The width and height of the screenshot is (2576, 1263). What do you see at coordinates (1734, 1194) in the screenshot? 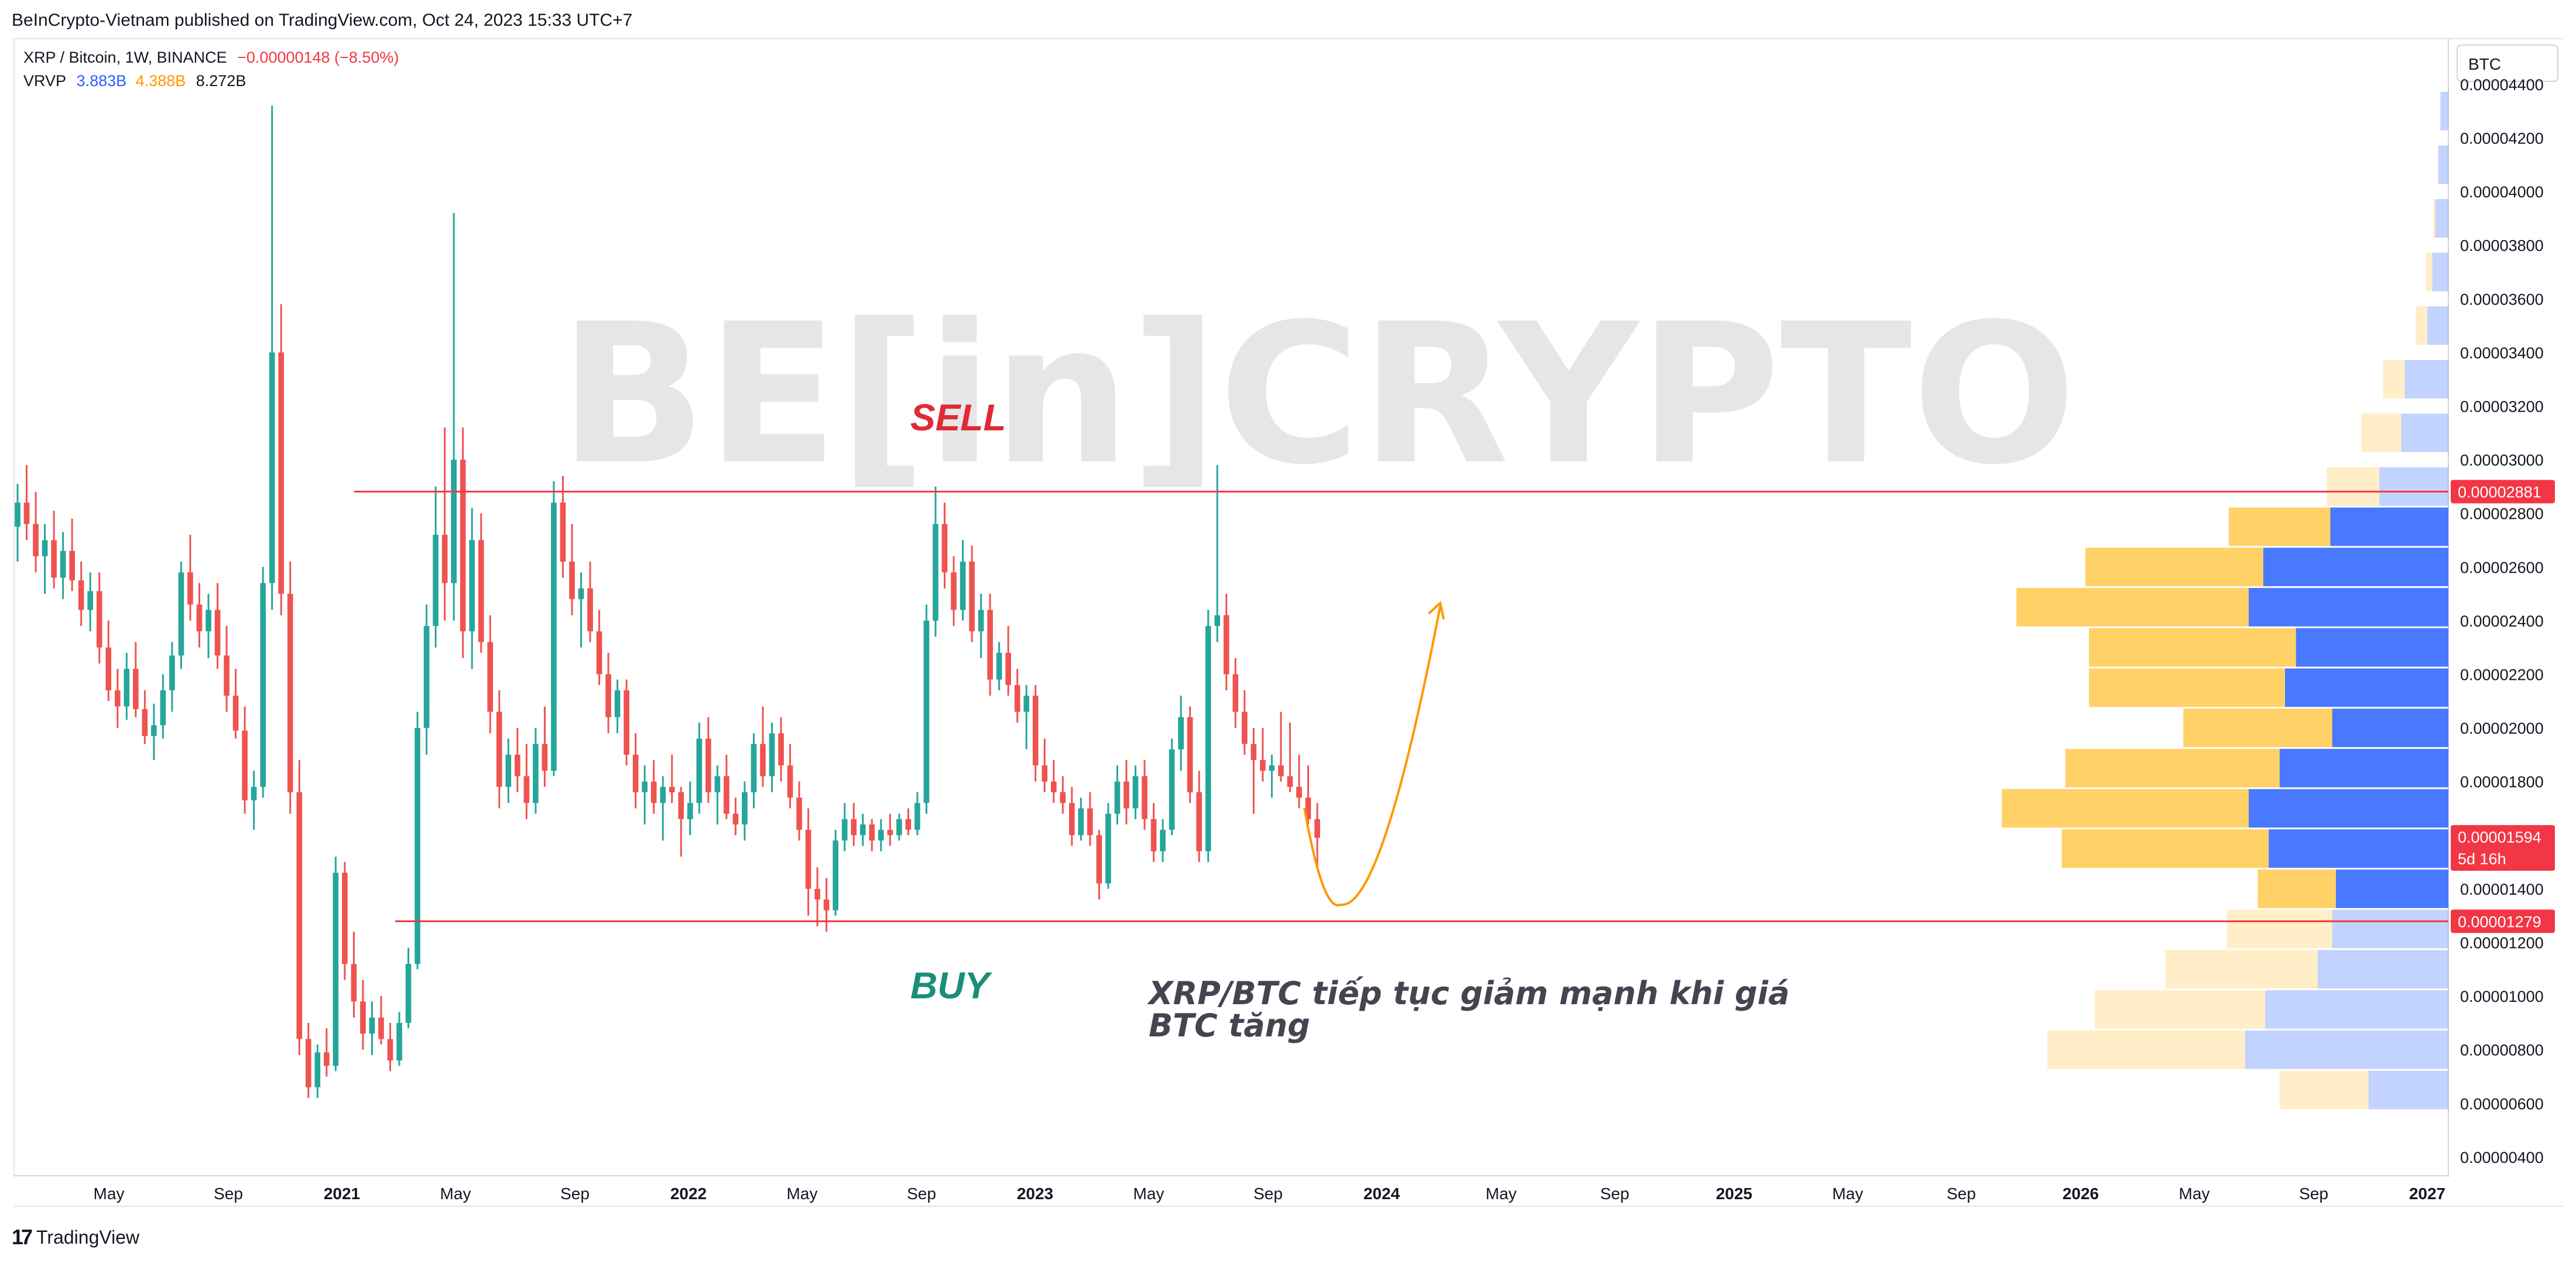
I see `x-tick-label: 2025` at bounding box center [1734, 1194].